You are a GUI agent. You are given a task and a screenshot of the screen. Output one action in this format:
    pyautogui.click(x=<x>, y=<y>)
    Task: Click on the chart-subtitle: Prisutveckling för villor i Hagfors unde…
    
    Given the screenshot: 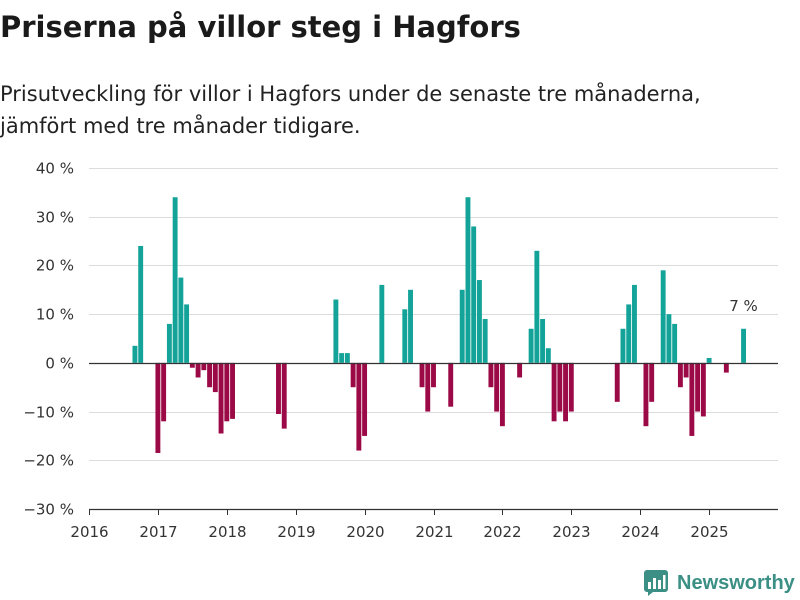 What is the action you would take?
    pyautogui.click(x=350, y=110)
    